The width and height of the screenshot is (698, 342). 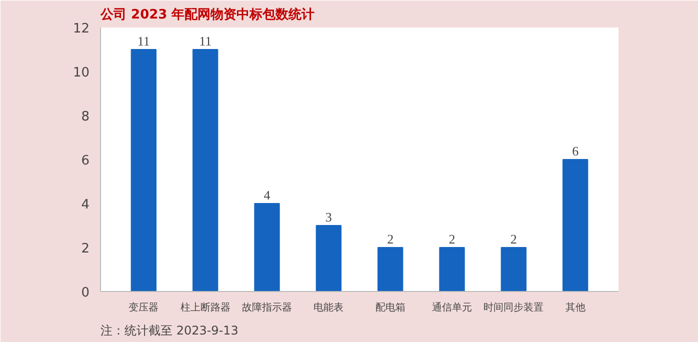 What do you see at coordinates (514, 308) in the screenshot?
I see `x-tick-label: 时间同步装置` at bounding box center [514, 308].